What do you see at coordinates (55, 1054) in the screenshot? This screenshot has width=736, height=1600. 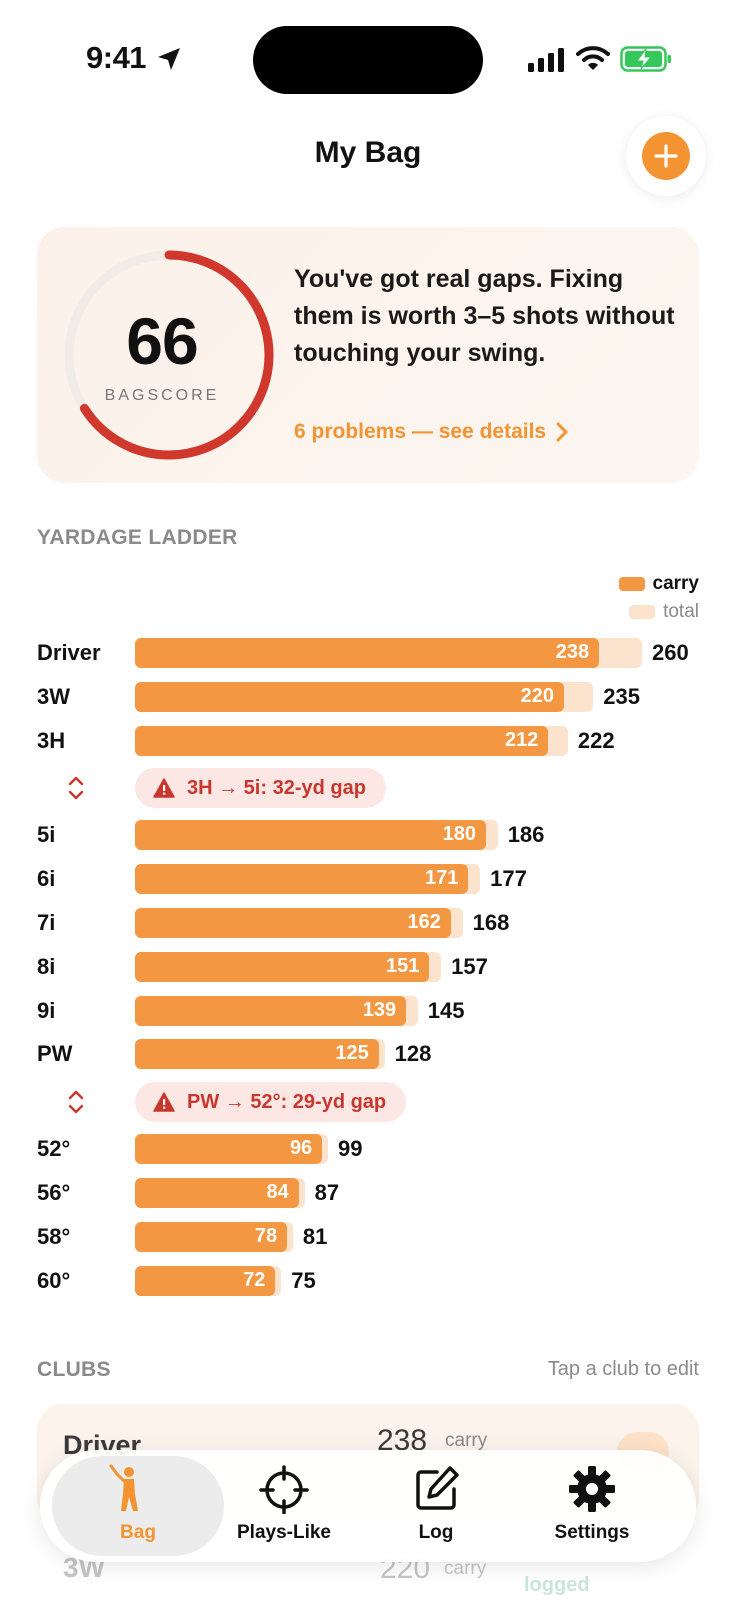 I see `ladder-club-label: PW` at bounding box center [55, 1054].